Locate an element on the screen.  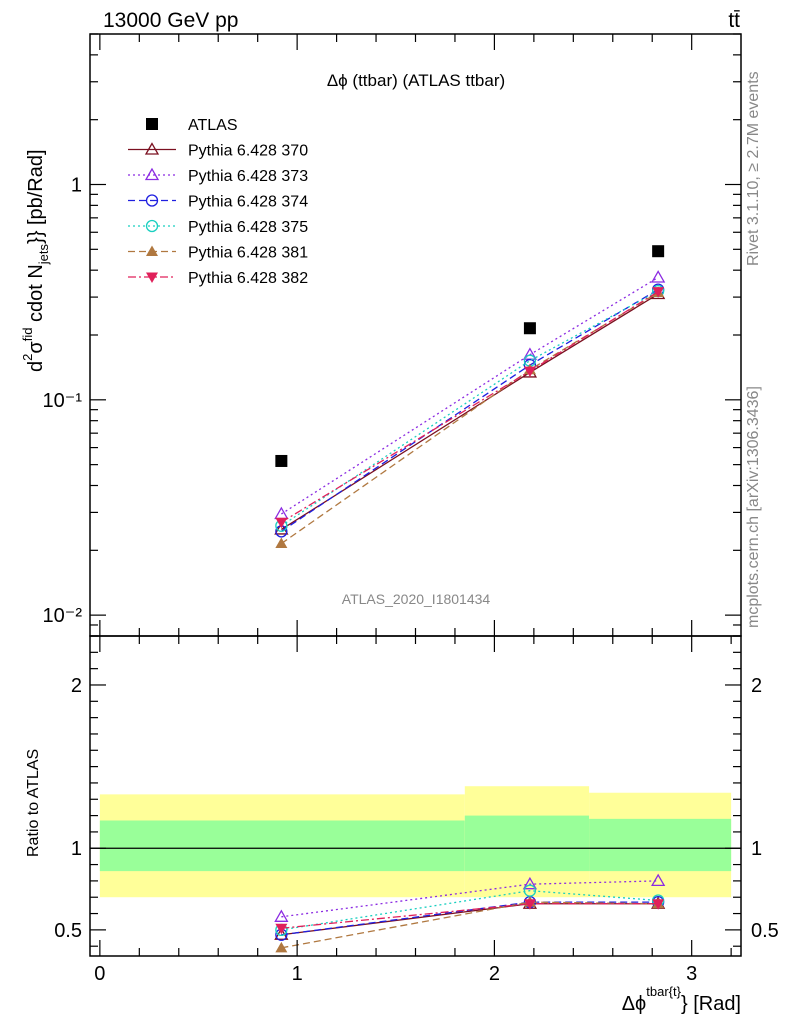
main-ylabel: d2σfid cdot Njets}} [pb/Rad] is located at coordinates (35, 260).